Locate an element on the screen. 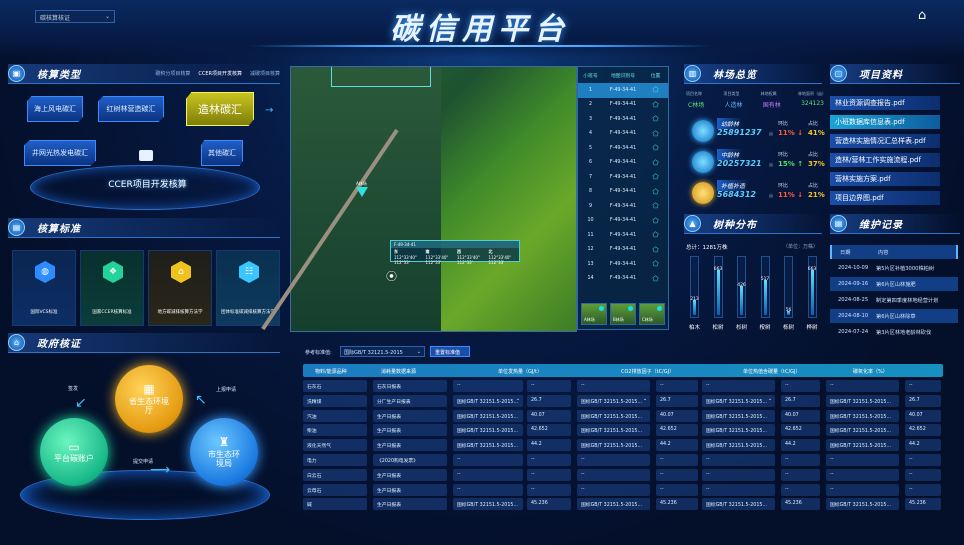 The height and width of the screenshot is (545, 964). tab-reduction: 减碳项目核算 is located at coordinates (264, 74).